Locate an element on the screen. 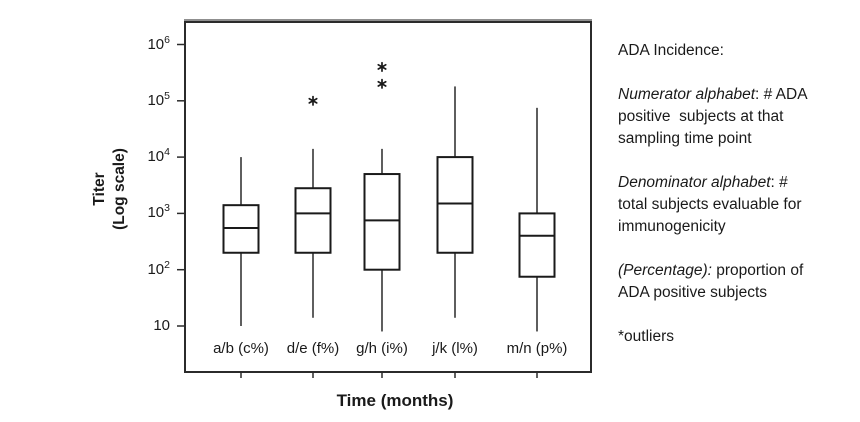 This screenshot has width=860, height=422. y-tick-label: 10³ is located at coordinates (158, 212).